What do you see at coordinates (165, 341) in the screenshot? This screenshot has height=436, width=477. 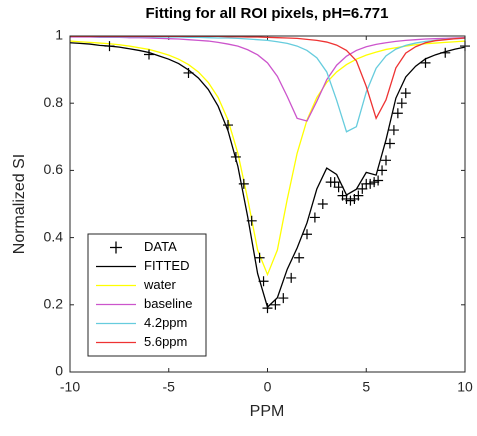 I see `legend-label: 5.6ppm` at bounding box center [165, 341].